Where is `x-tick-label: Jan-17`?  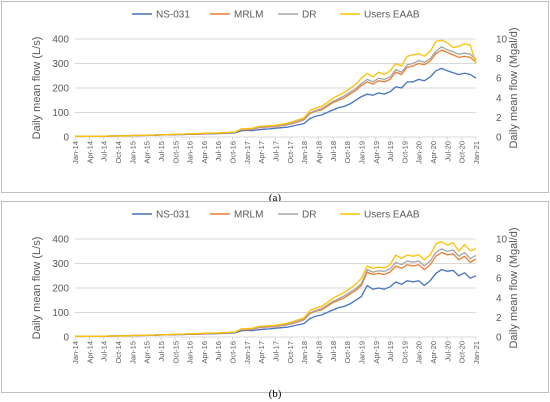
x-tick-label: Jan-17 is located at coordinates (247, 152).